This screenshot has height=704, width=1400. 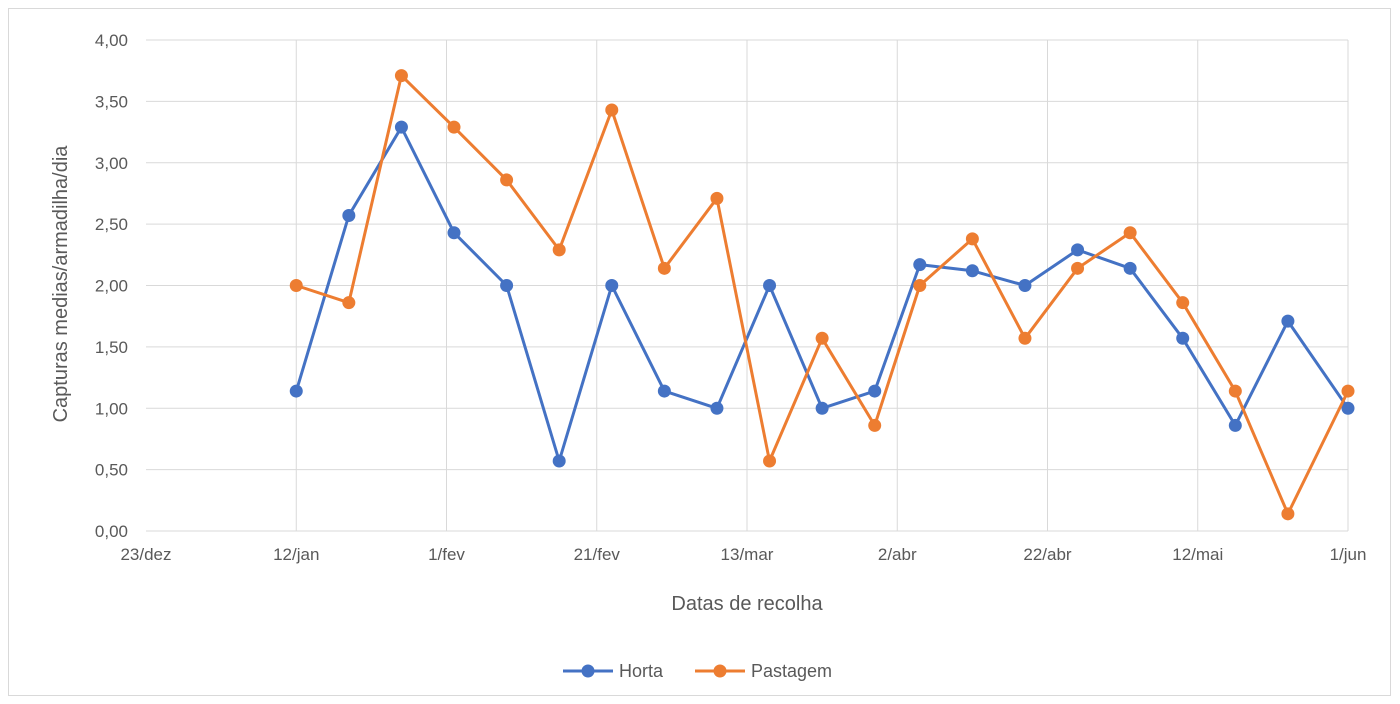 I want to click on legend: Horta Pastagem, so click(x=697, y=671).